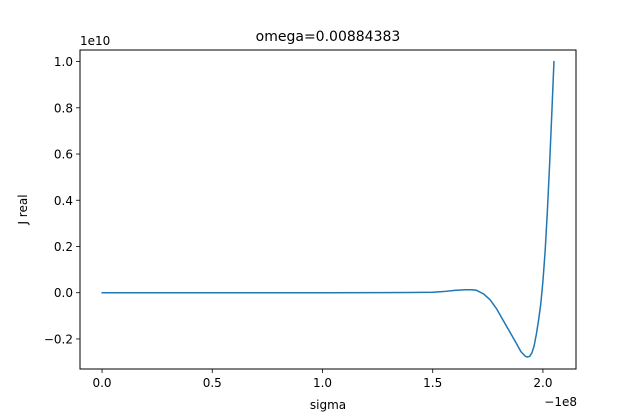 This screenshot has width=640, height=415. Describe the element at coordinates (63, 62) in the screenshot. I see `y-tick-label: 1.0` at that location.